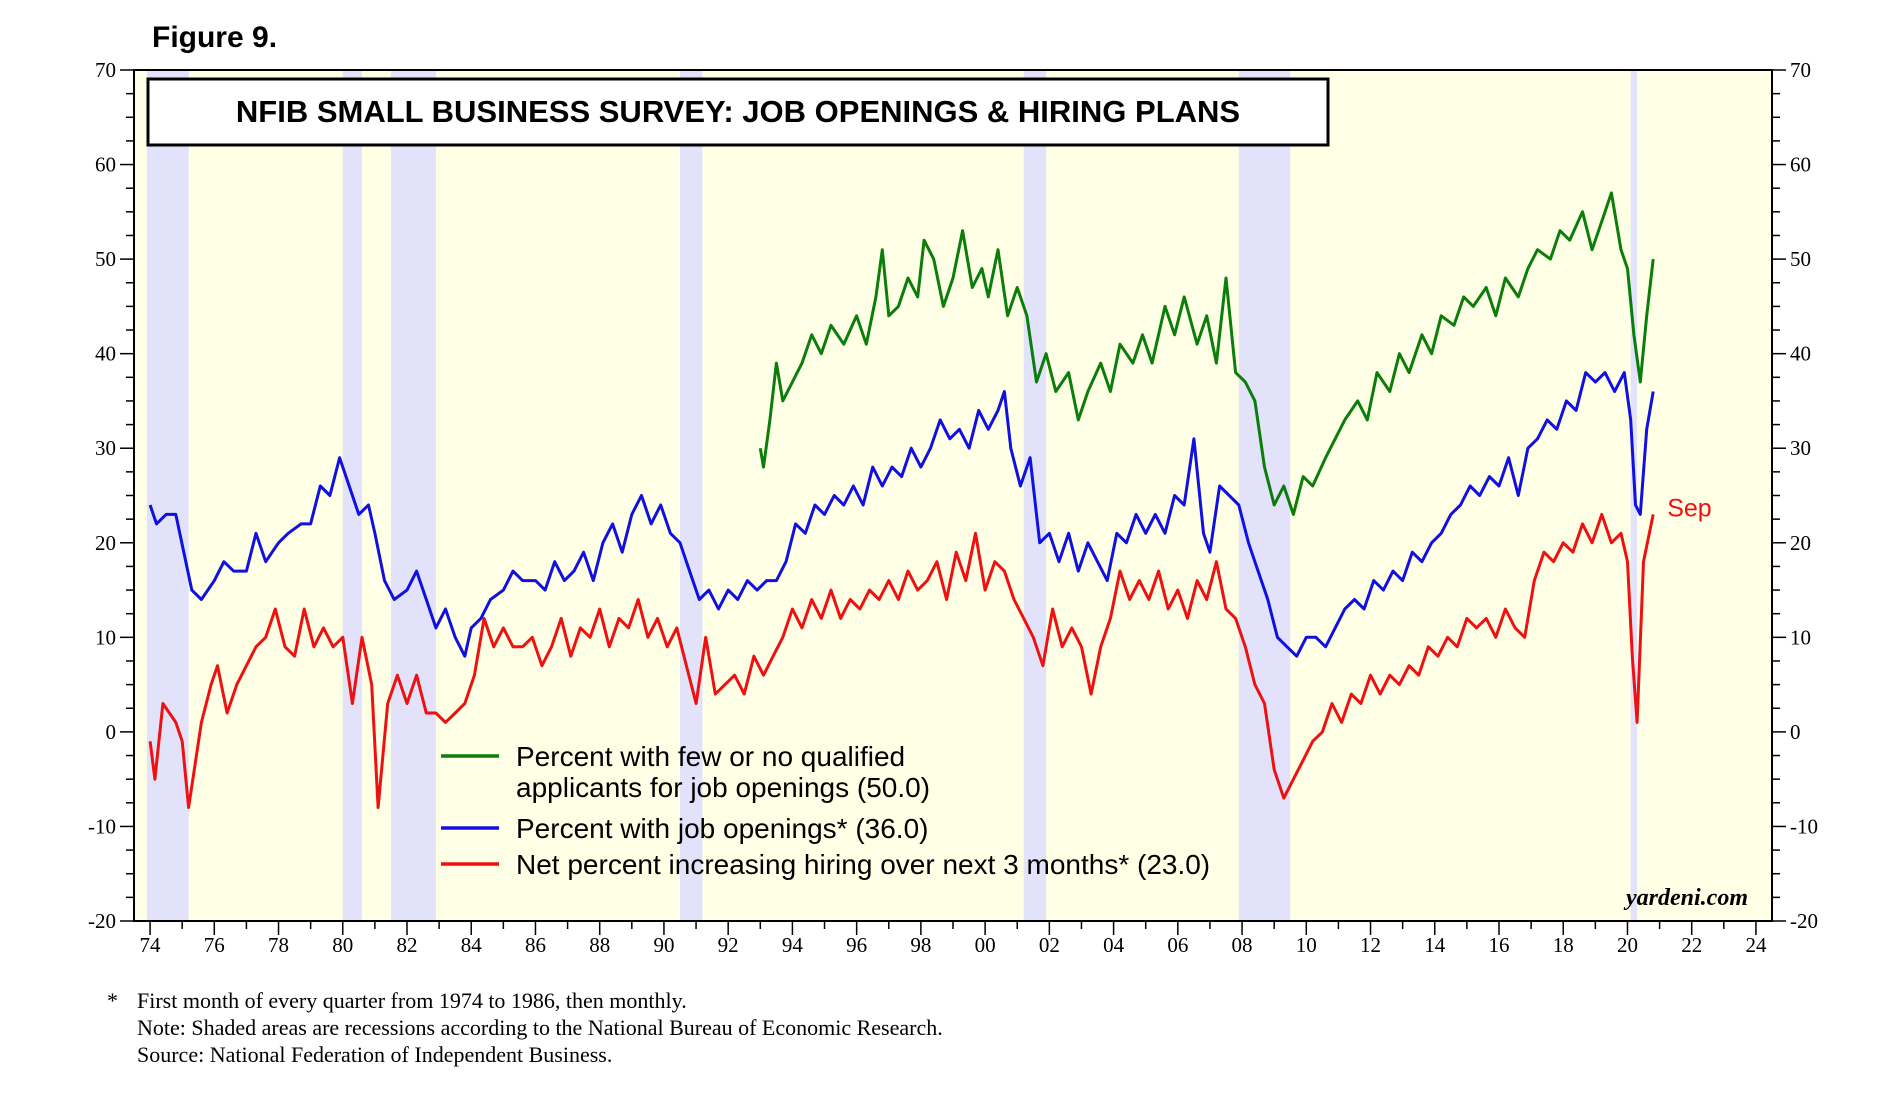  What do you see at coordinates (1242, 945) in the screenshot?
I see `x-tick-label: 08` at bounding box center [1242, 945].